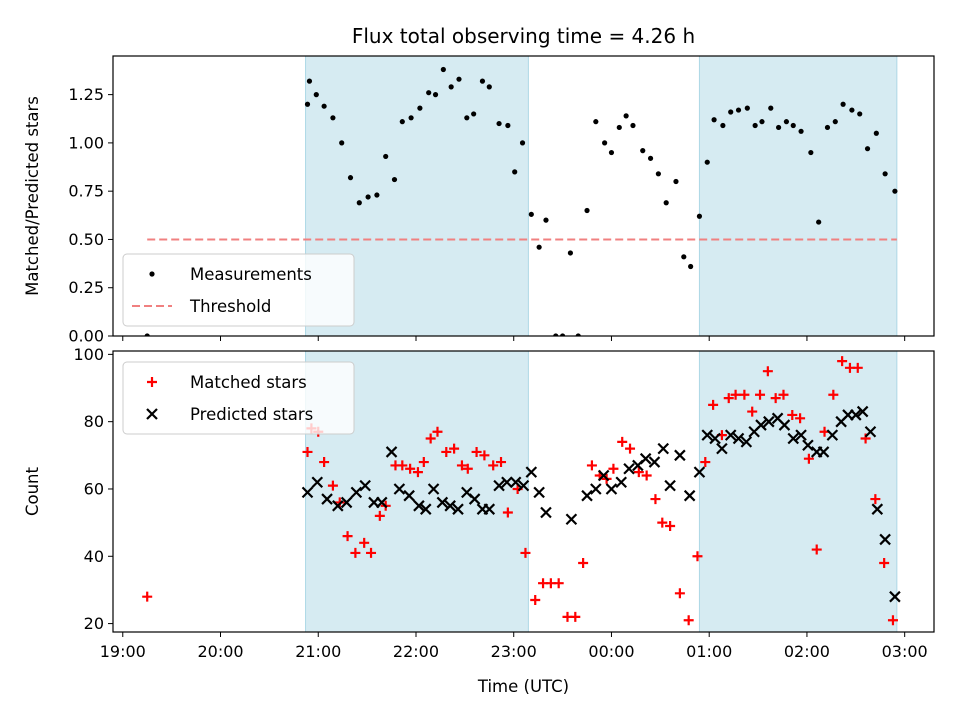  What do you see at coordinates (248, 382) in the screenshot?
I see `bottom-legend-label-0: Matched stars` at bounding box center [248, 382].